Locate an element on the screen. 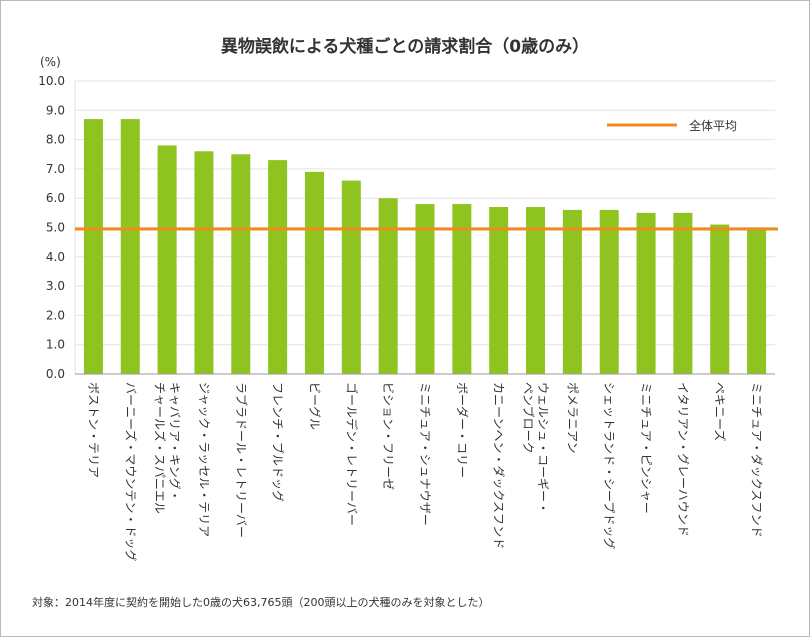 This screenshot has width=810, height=637. category-label-line: ラブラドール・レトリーバー is located at coordinates (241, 460).